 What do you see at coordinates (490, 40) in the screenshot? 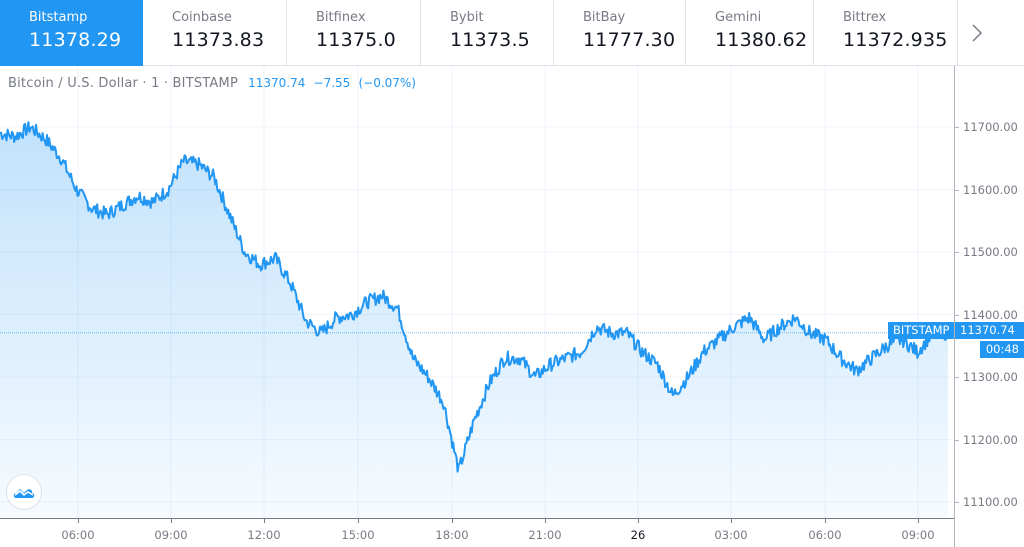
I see `ticker-price: 11373.5` at bounding box center [490, 40].